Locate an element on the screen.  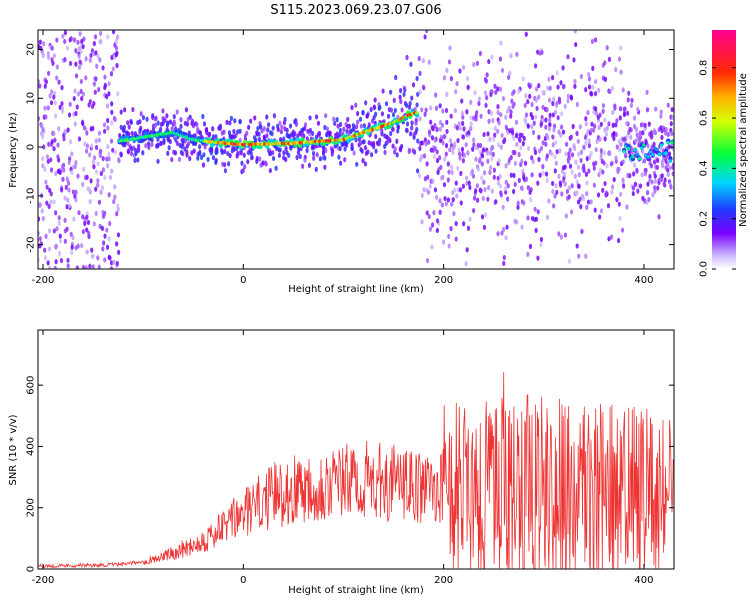
colorbar-ticks: 0.0 0.2 0.4 0.6 0.8 is located at coordinates (717, 168).